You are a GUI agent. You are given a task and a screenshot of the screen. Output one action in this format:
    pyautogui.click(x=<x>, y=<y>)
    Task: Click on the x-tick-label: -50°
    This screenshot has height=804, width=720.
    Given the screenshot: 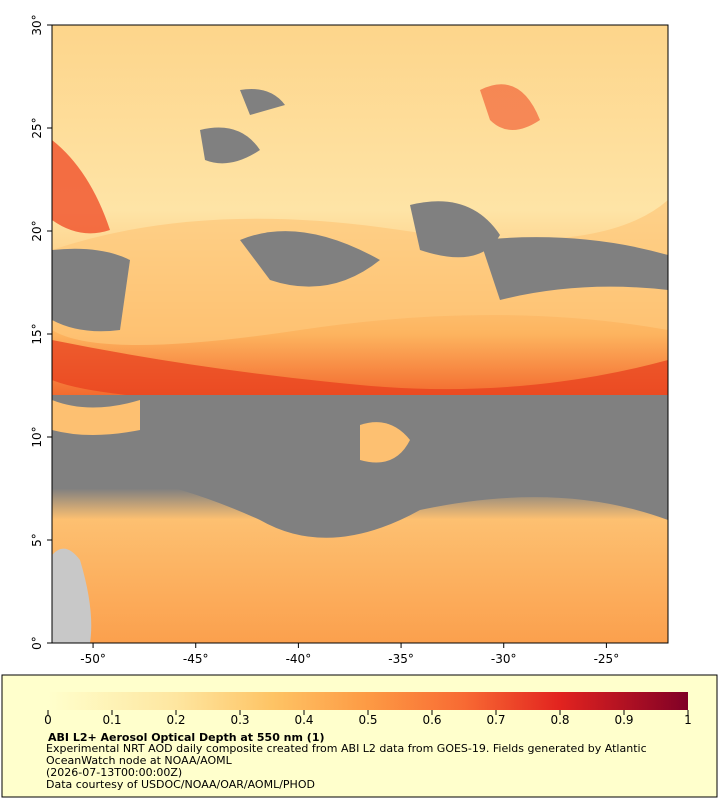 What is the action you would take?
    pyautogui.click(x=93, y=659)
    